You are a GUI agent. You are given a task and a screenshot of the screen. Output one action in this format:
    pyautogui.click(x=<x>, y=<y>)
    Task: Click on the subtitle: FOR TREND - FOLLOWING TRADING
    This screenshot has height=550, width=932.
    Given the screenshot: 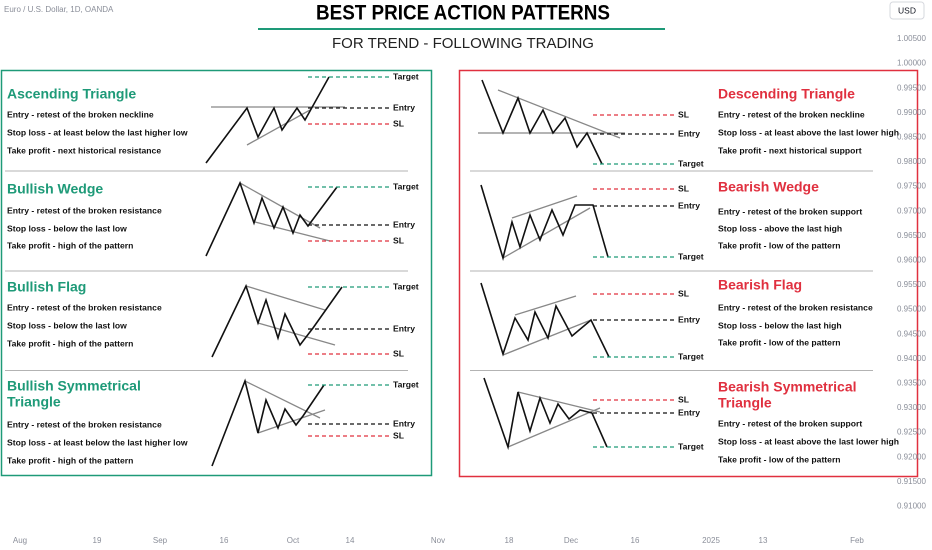 What is the action you would take?
    pyautogui.click(x=463, y=43)
    